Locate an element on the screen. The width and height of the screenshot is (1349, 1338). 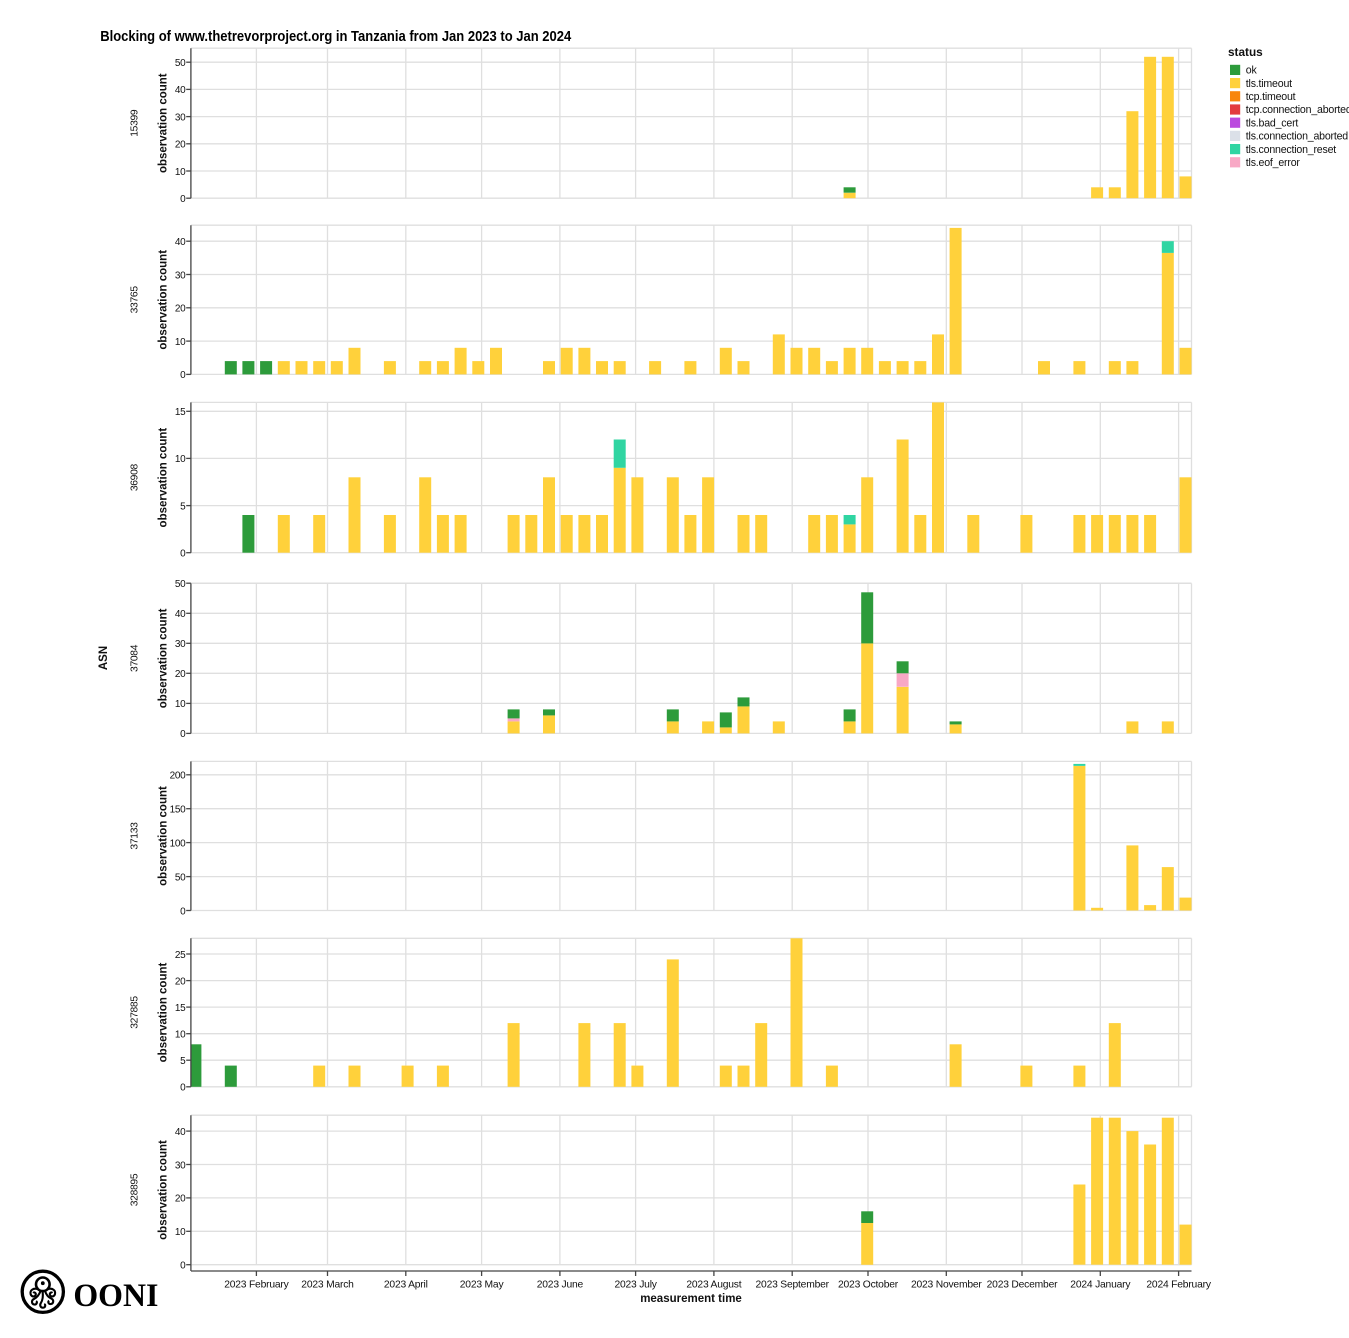
svg-text: 2024 February is located at coordinates (1178, 1285).